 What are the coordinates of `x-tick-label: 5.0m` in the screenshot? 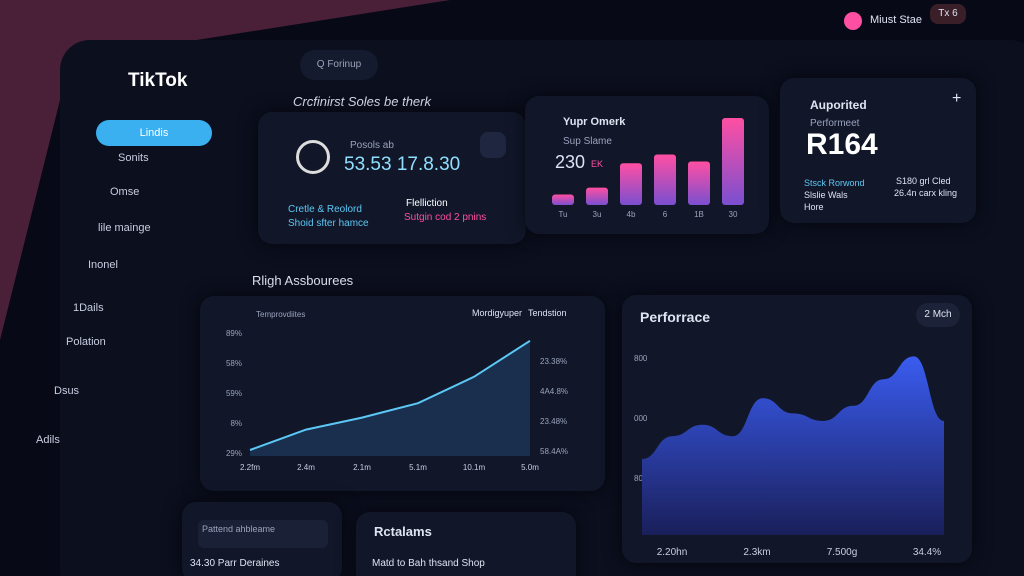 It's located at (530, 467).